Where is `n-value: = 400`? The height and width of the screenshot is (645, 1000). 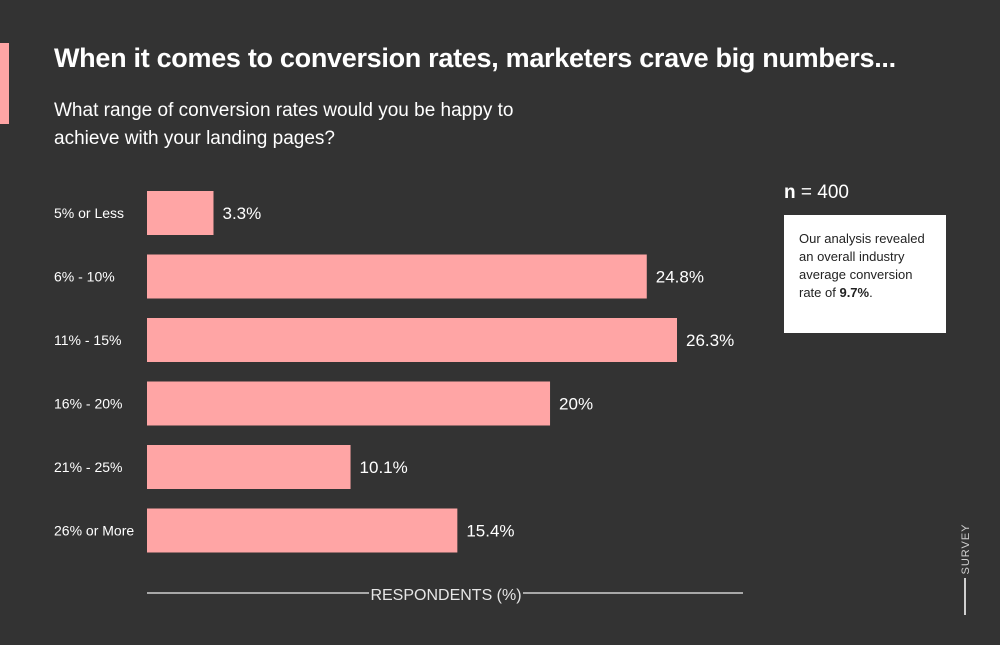 n-value: = 400 is located at coordinates (822, 192).